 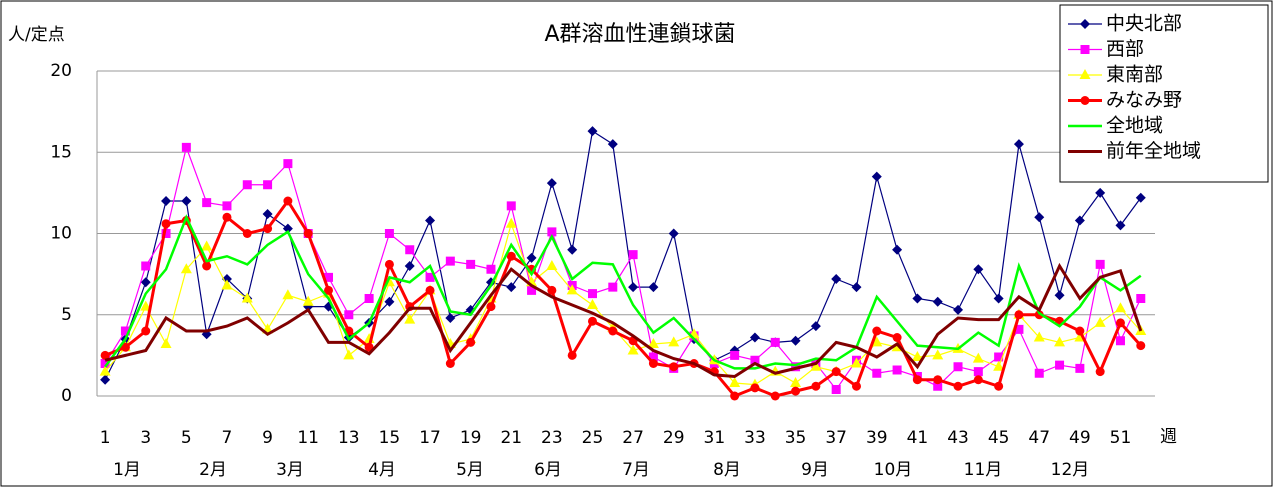 What do you see at coordinates (308, 438) in the screenshot?
I see `x-tick-label: 11` at bounding box center [308, 438].